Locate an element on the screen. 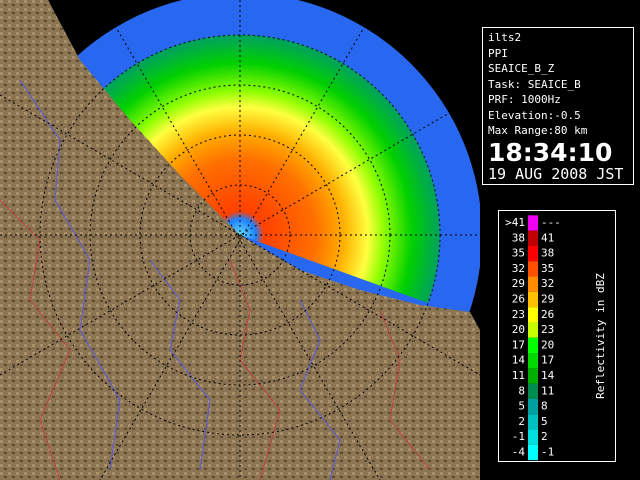  legend-upper: -1 is located at coordinates (547, 452).